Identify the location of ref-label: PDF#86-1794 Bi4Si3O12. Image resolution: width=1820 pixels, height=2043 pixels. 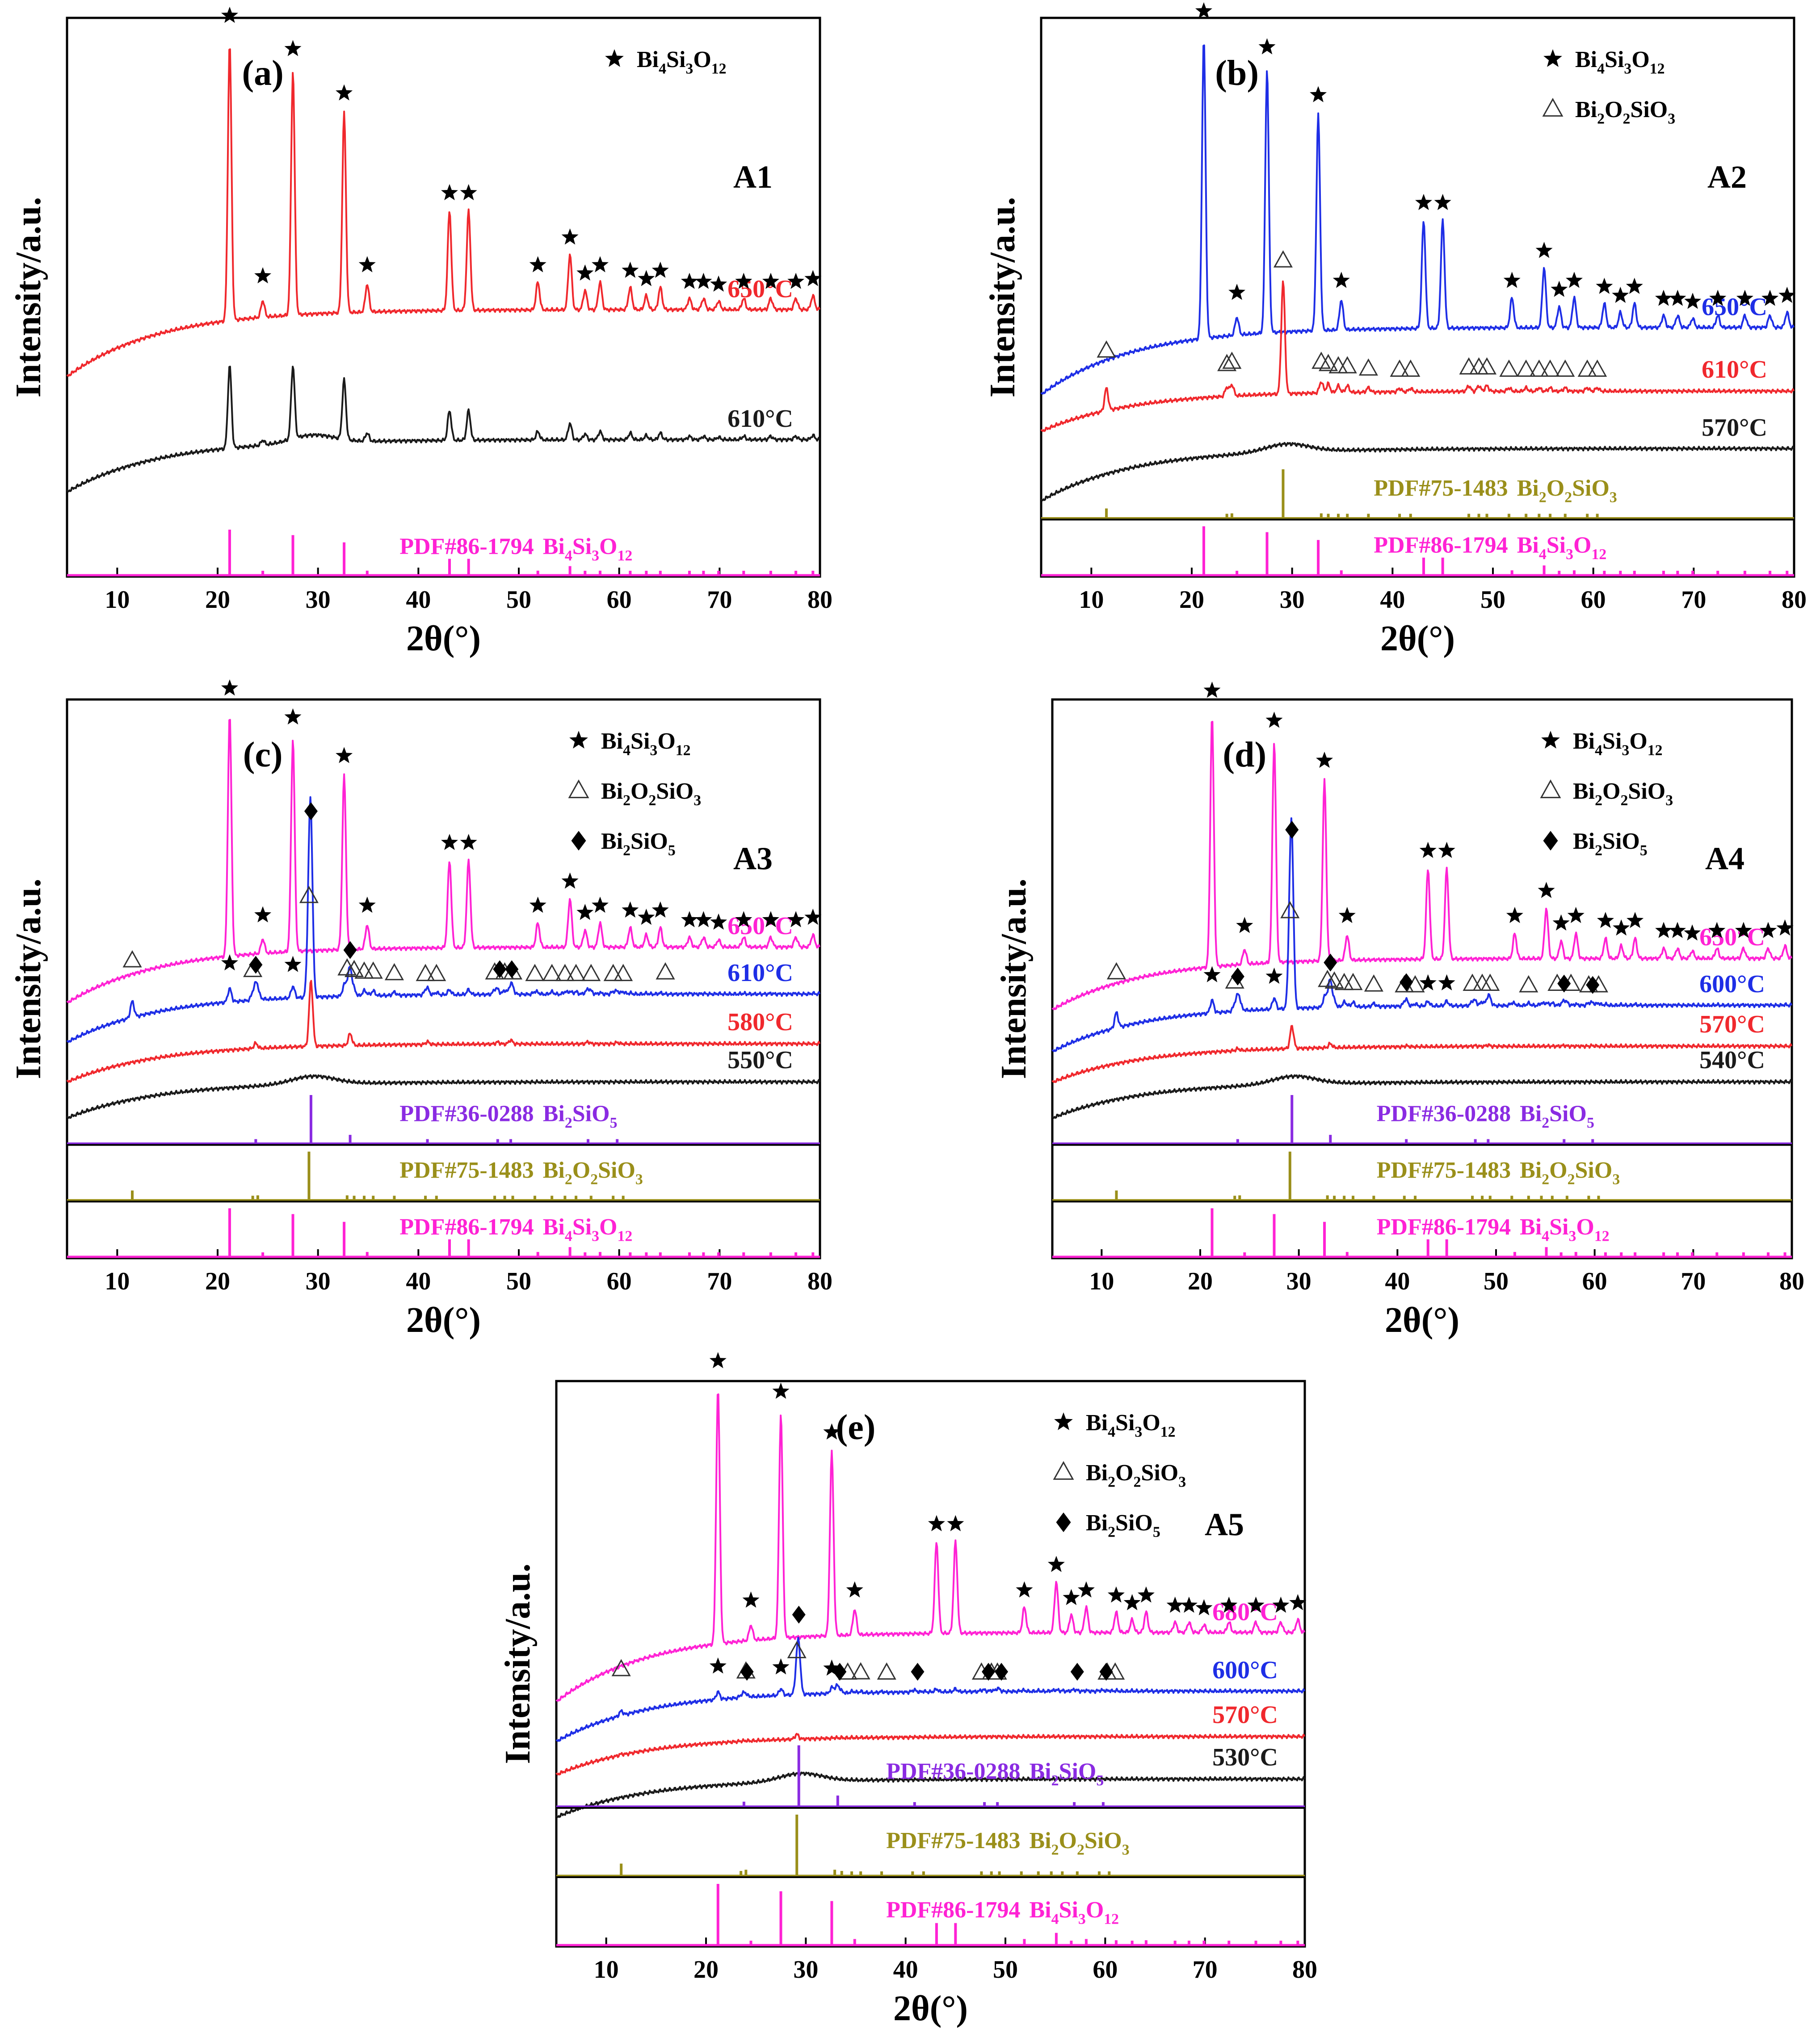
(515, 1229).